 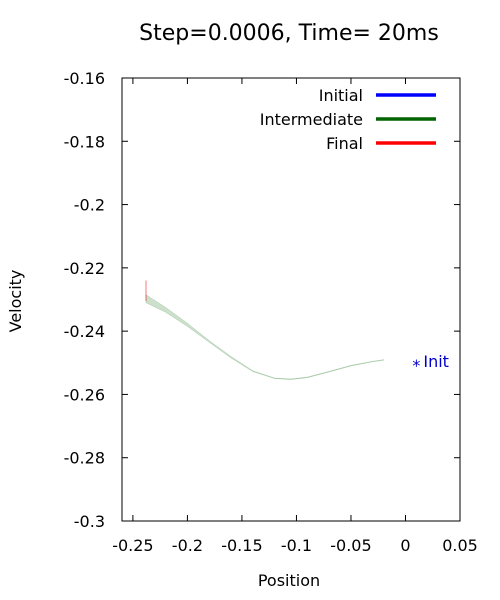 What do you see at coordinates (84, 78) in the screenshot?
I see `y-tick-label: -0.16` at bounding box center [84, 78].